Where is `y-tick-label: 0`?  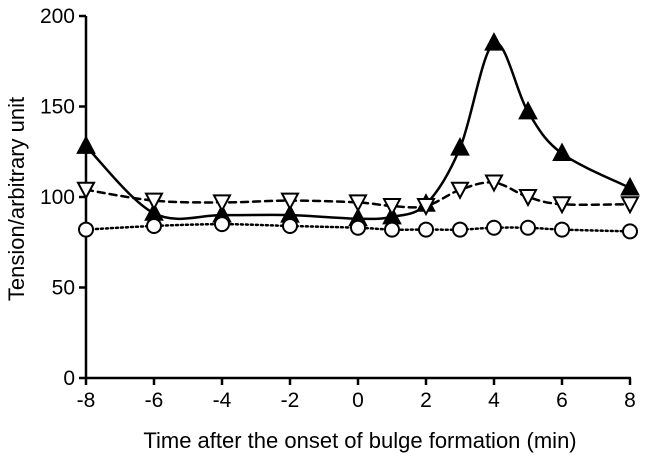
y-tick-label: 0 is located at coordinates (69, 378).